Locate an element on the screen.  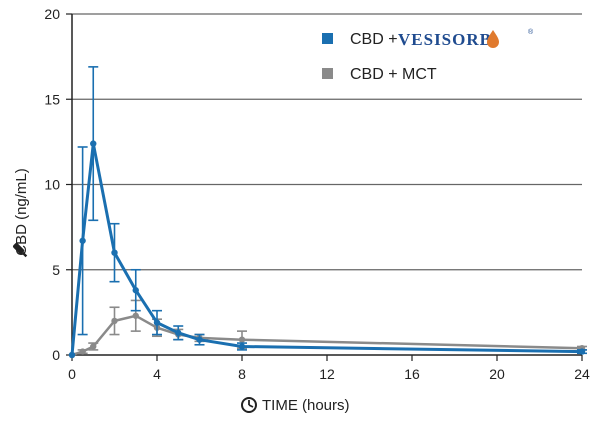
y-axis-title-group: CBD (ng/mL) is located at coordinates (21, 212).